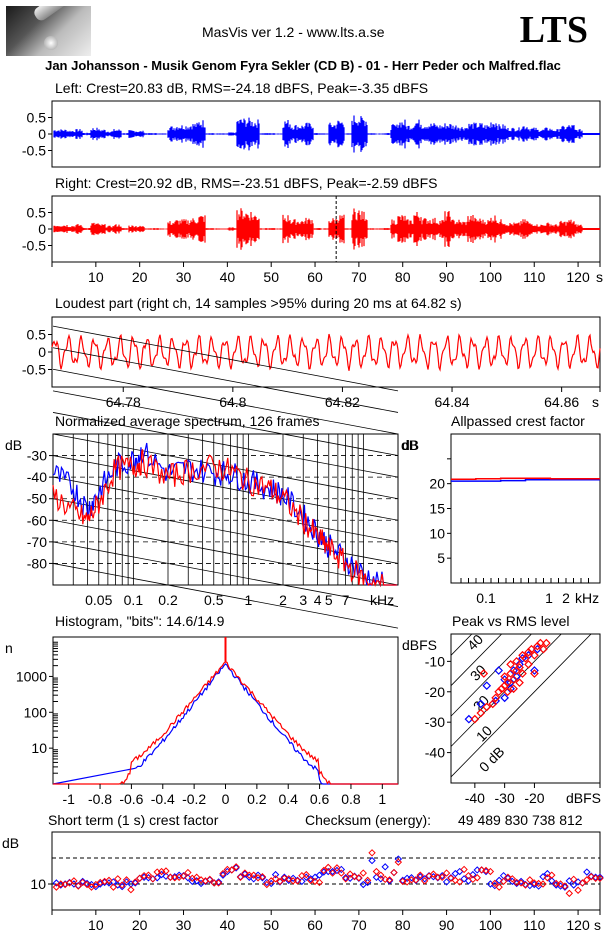  I want to click on spectrum-title: Normalized average spectrum, 126 frames, so click(187, 421).